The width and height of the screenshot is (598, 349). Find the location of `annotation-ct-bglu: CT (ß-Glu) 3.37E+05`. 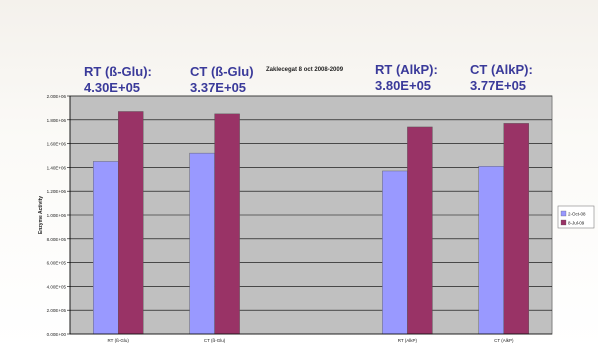

annotation-ct-bglu: CT (ß-Glu) 3.37E+05 is located at coordinates (222, 80).